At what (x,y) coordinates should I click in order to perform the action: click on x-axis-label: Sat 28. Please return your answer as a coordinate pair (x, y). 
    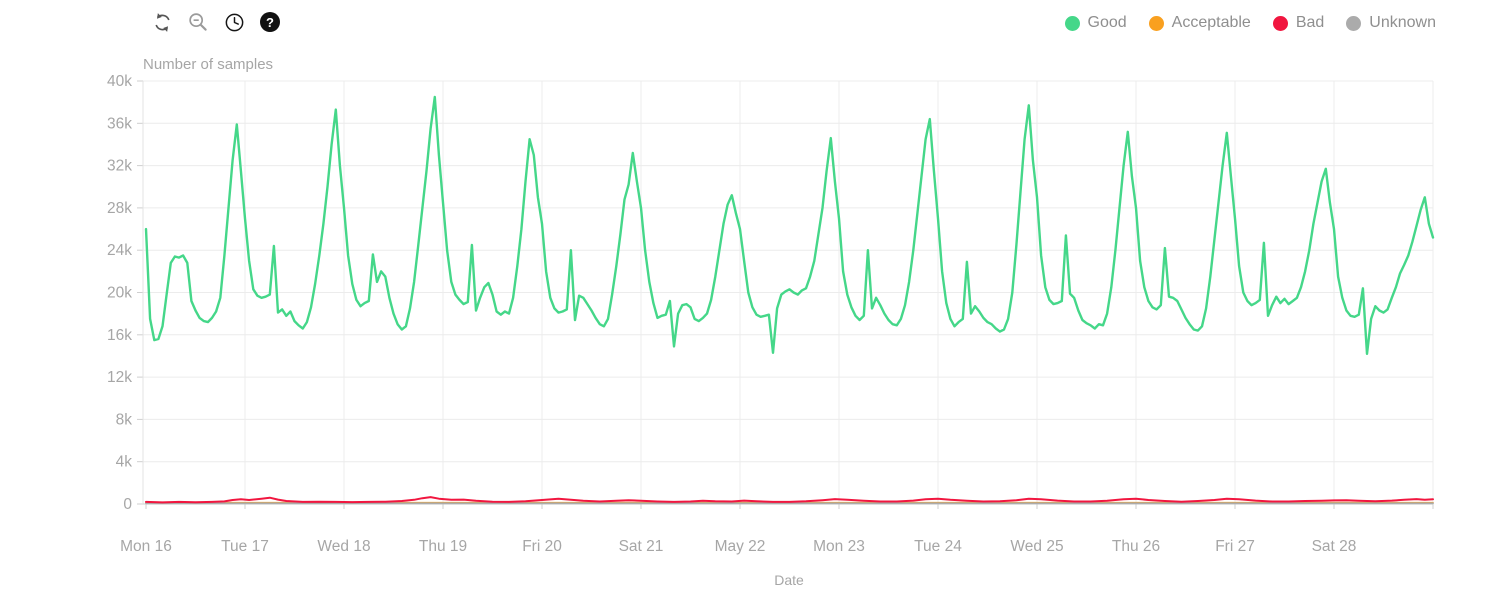
    Looking at the image, I should click on (1334, 546).